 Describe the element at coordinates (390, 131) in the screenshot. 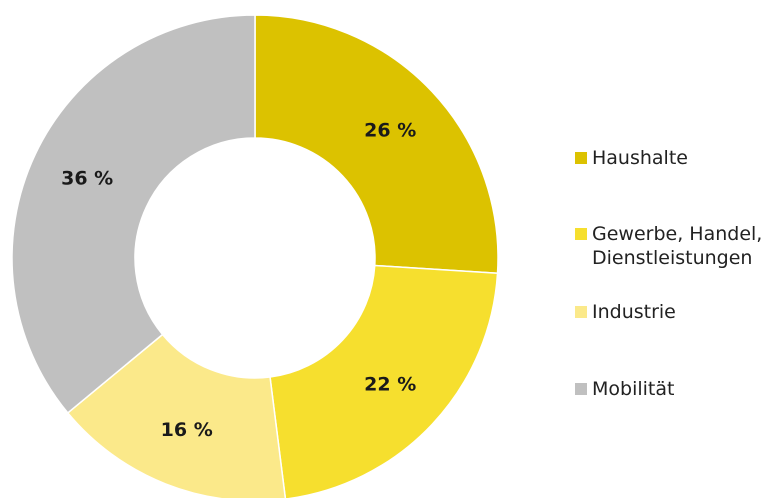

I see `data-label: 26 %` at that location.